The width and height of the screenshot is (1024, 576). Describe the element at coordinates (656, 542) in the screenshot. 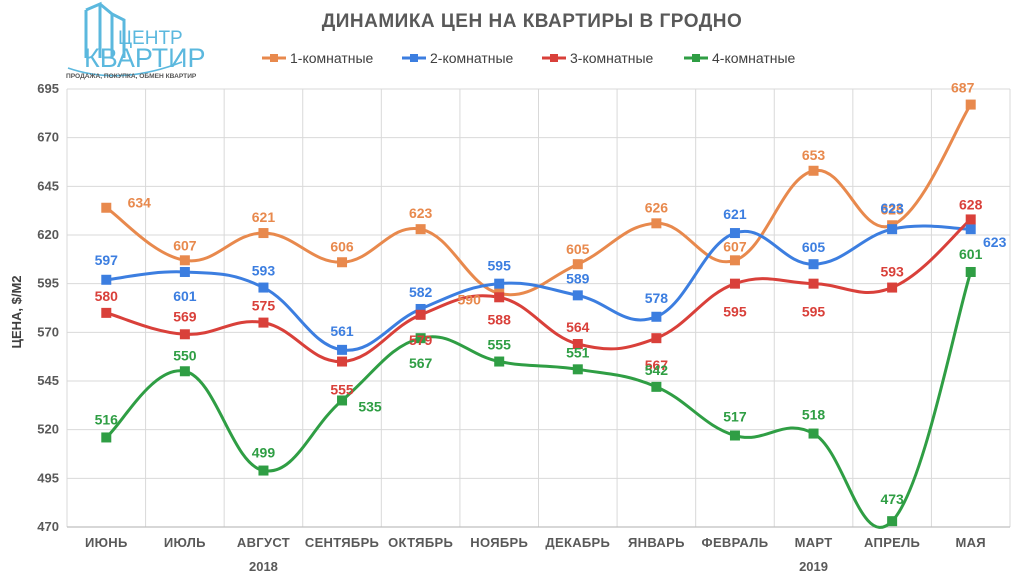

I see `x-tick-label: ЯНВАРЬ` at that location.